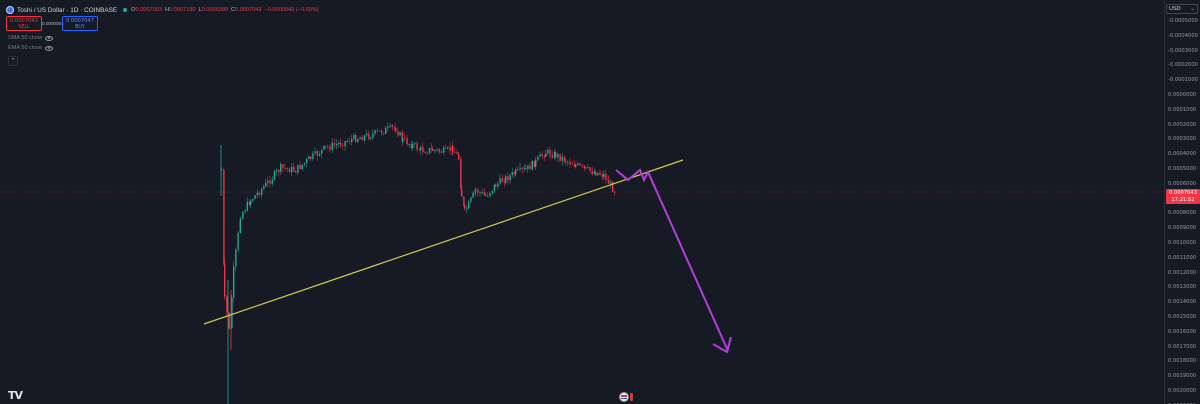 The width and height of the screenshot is (1200, 404). Describe the element at coordinates (67, 10) in the screenshot. I see `symbol-title: Toshi / US Dollar · 1D · COINBASE` at that location.